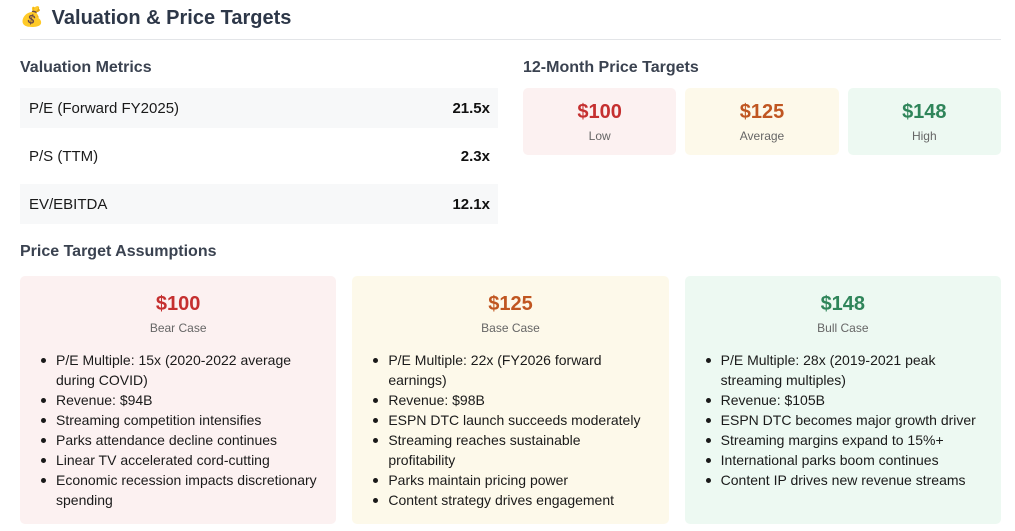  What do you see at coordinates (611, 67) in the screenshot?
I see `price-targets-title: 12-Month Price Targets` at bounding box center [611, 67].